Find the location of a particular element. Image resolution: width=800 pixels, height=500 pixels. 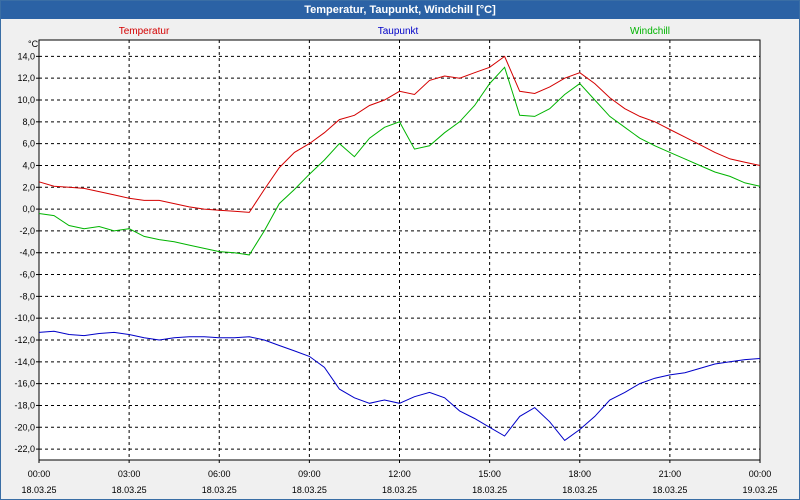

x-tick-time: 06:00 is located at coordinates (219, 474).